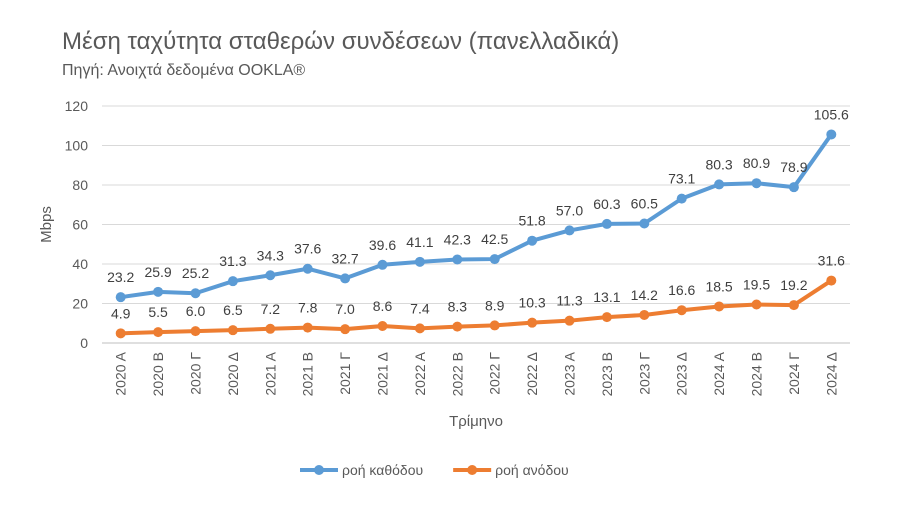  What do you see at coordinates (794, 373) in the screenshot?
I see `x-tick-label: 2024 Γ` at bounding box center [794, 373].